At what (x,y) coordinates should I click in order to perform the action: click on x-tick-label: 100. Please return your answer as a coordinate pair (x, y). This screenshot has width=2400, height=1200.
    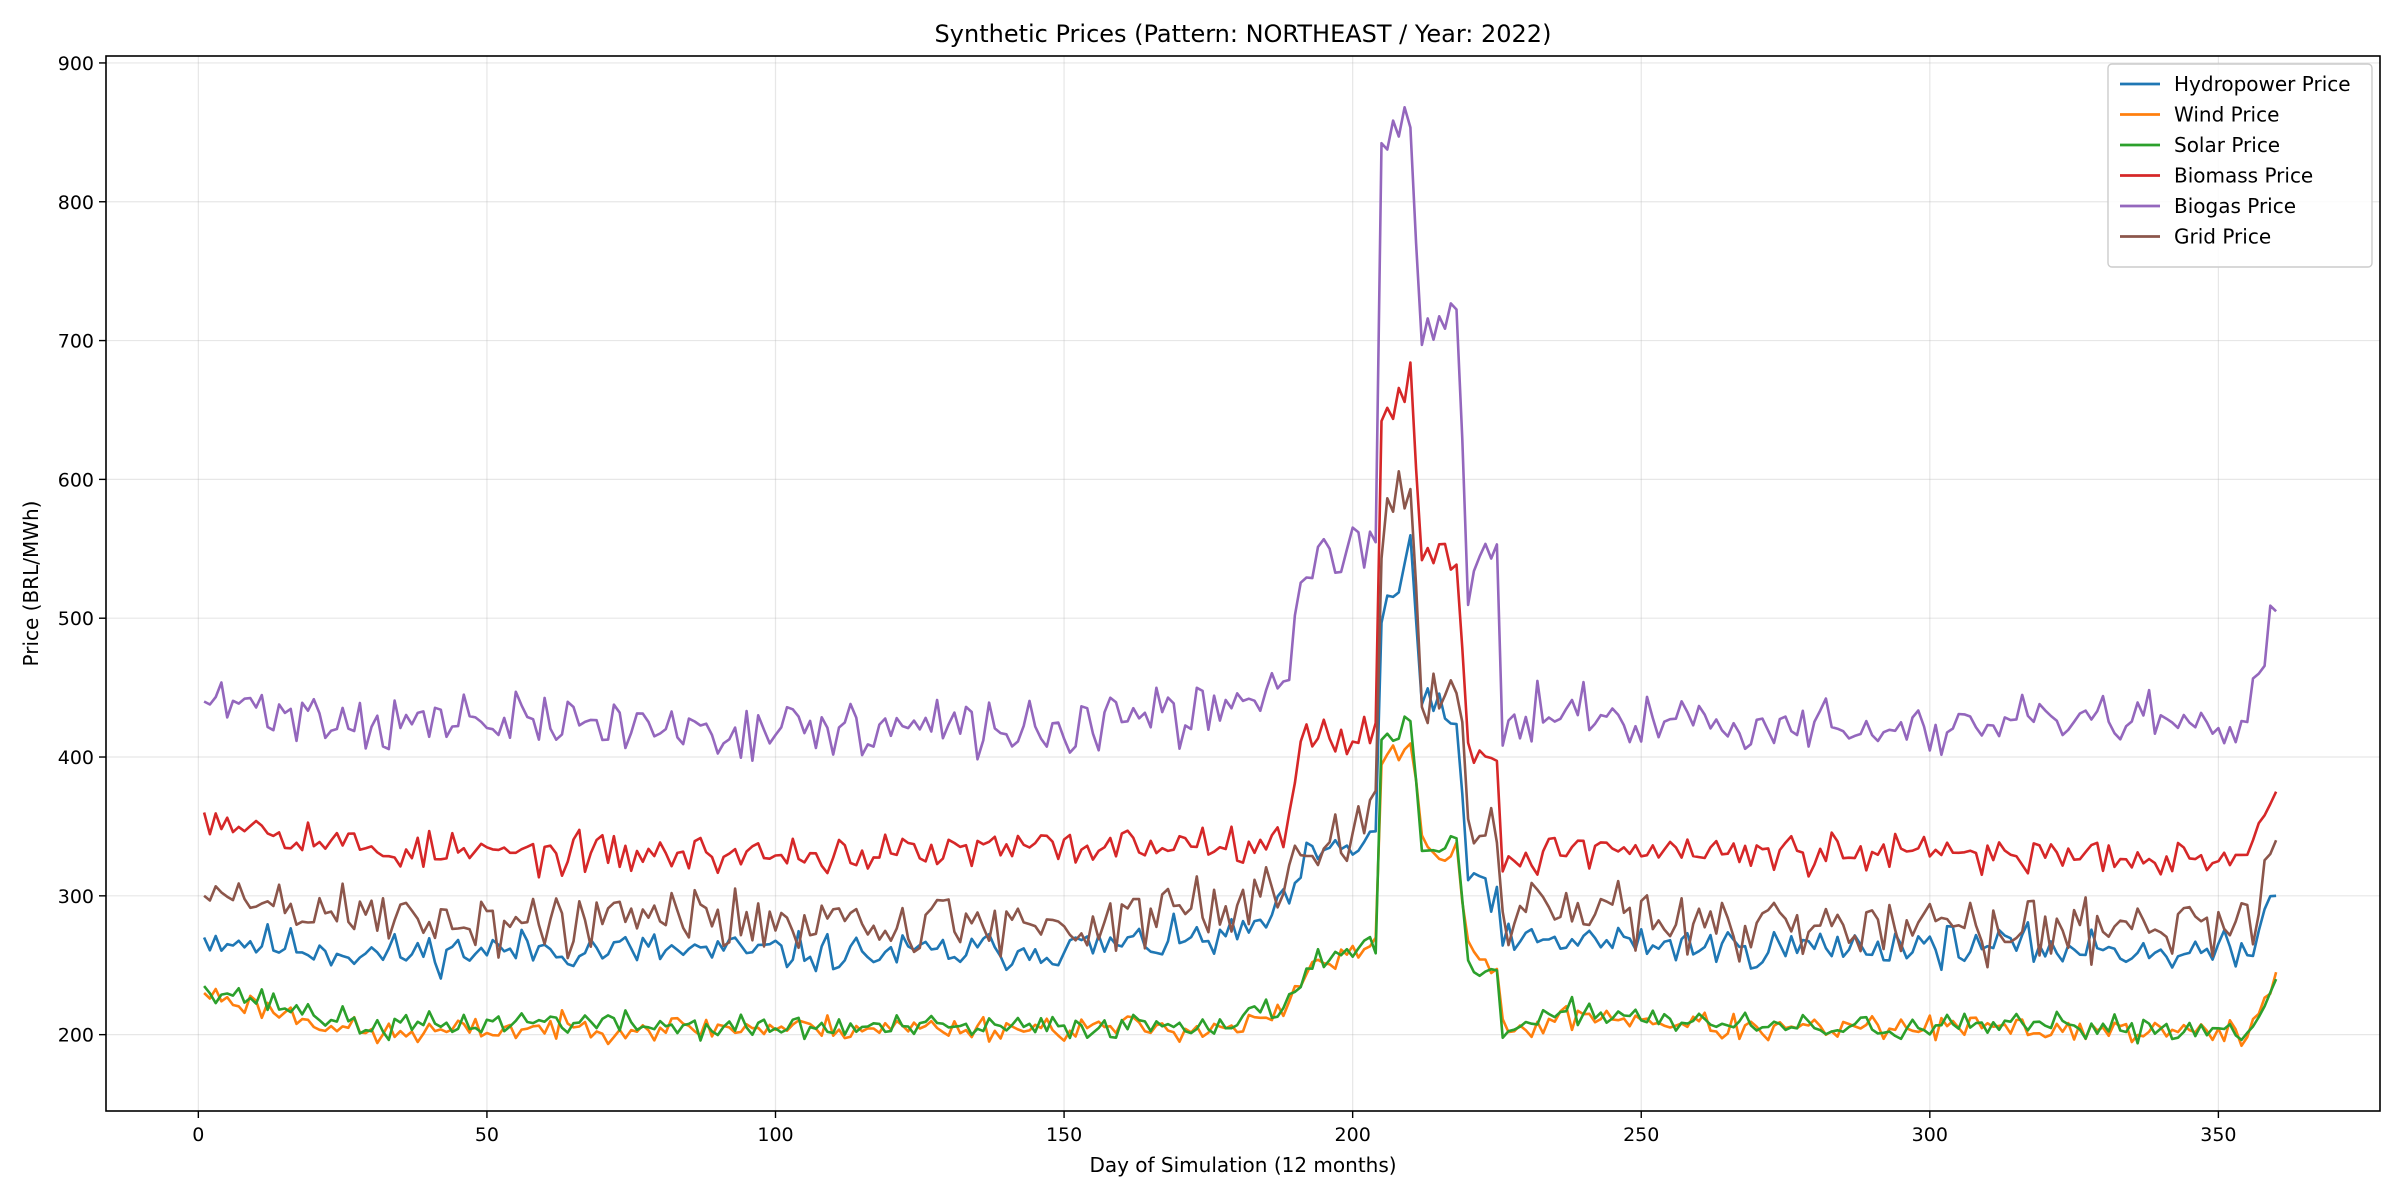
    Looking at the image, I should click on (775, 1135).